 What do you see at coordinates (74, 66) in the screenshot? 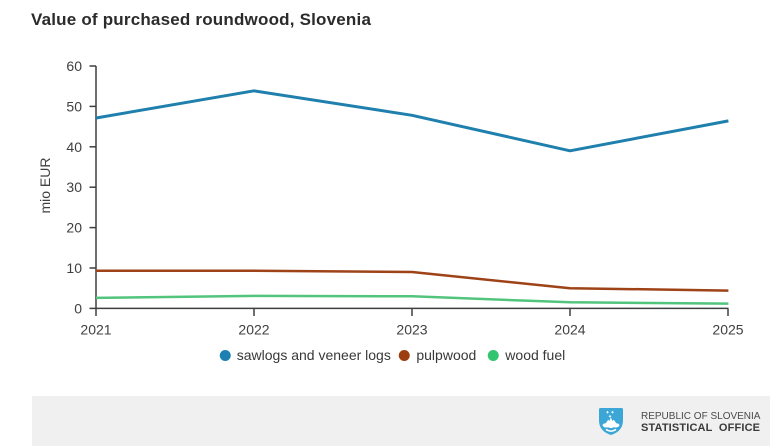
I see `svg-text: 60` at bounding box center [74, 66].